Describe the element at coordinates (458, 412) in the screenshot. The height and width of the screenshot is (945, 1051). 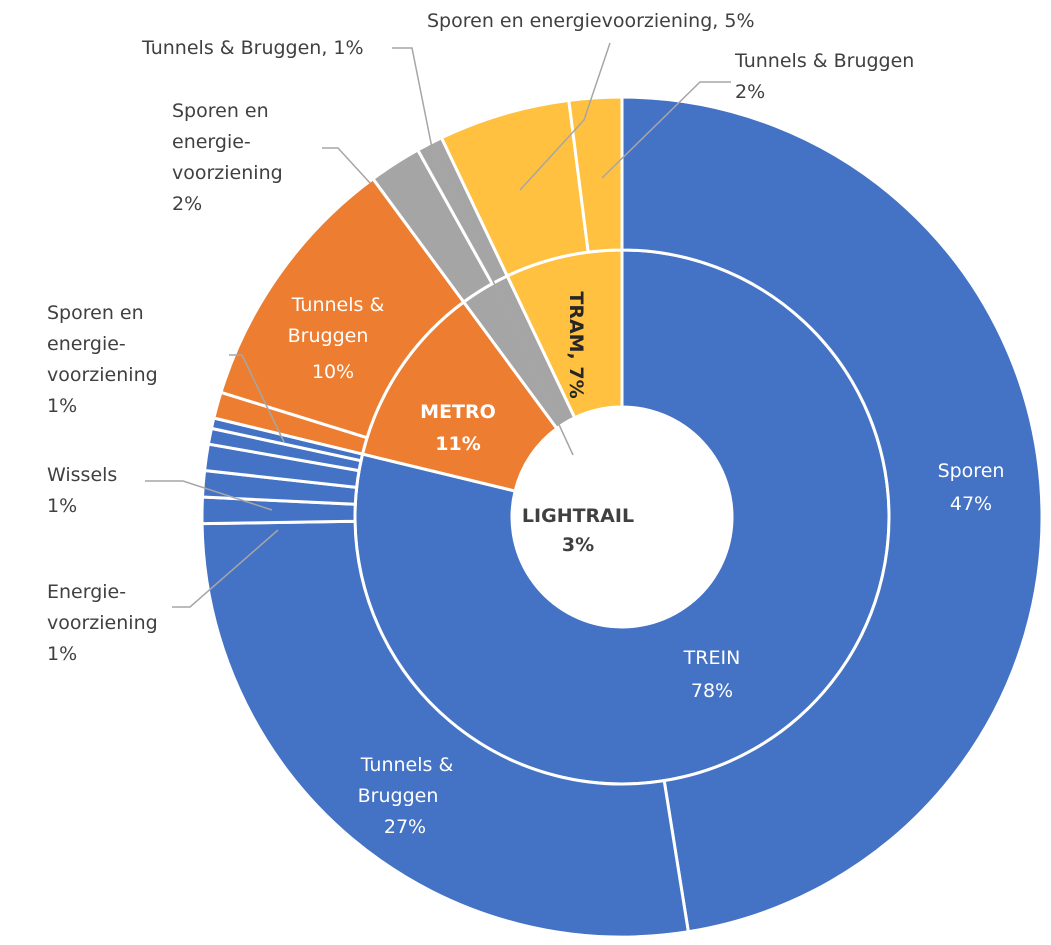
I see `label-metro-name: METRO` at that location.